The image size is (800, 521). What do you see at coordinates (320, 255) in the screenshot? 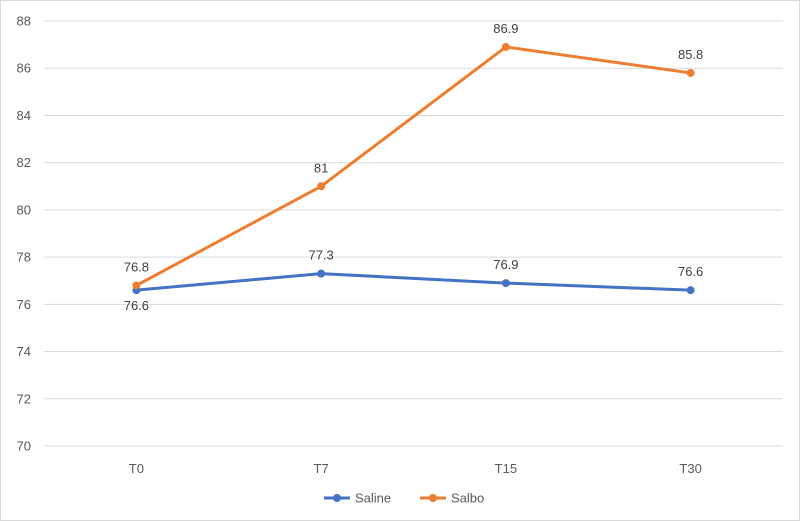
I see `data-label-saline-t7: 77.3` at bounding box center [320, 255].